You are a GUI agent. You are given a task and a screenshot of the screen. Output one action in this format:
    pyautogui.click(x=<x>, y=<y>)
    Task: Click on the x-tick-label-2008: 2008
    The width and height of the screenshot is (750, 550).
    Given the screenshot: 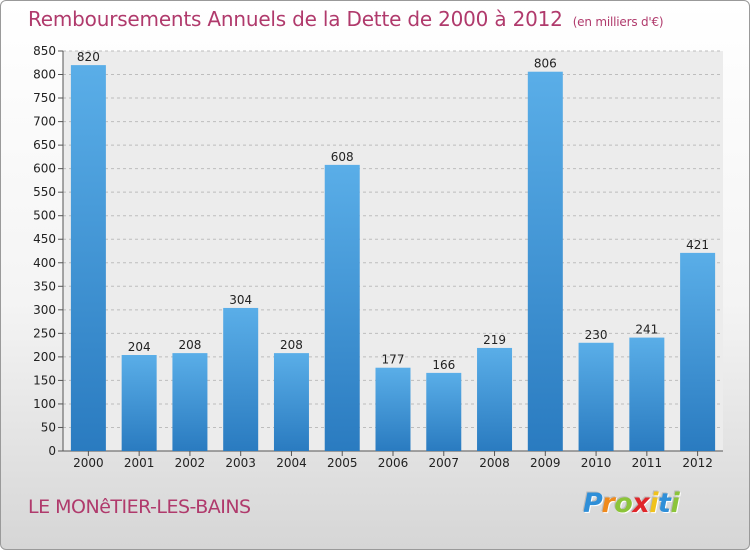 What is the action you would take?
    pyautogui.click(x=494, y=463)
    